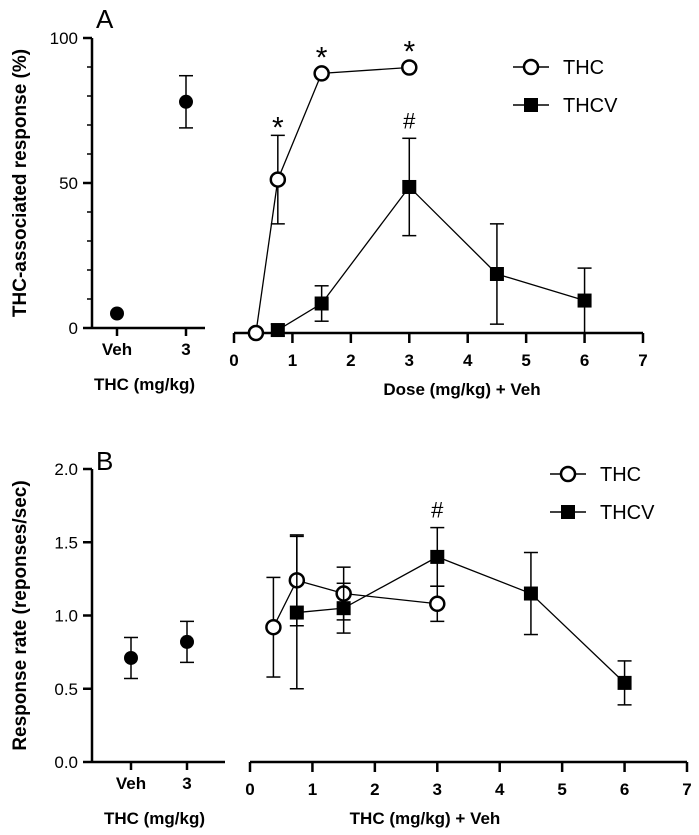 This screenshot has height=835, width=699. What do you see at coordinates (66, 542) in the screenshot?
I see `y-tick-label: 1.5` at bounding box center [66, 542].